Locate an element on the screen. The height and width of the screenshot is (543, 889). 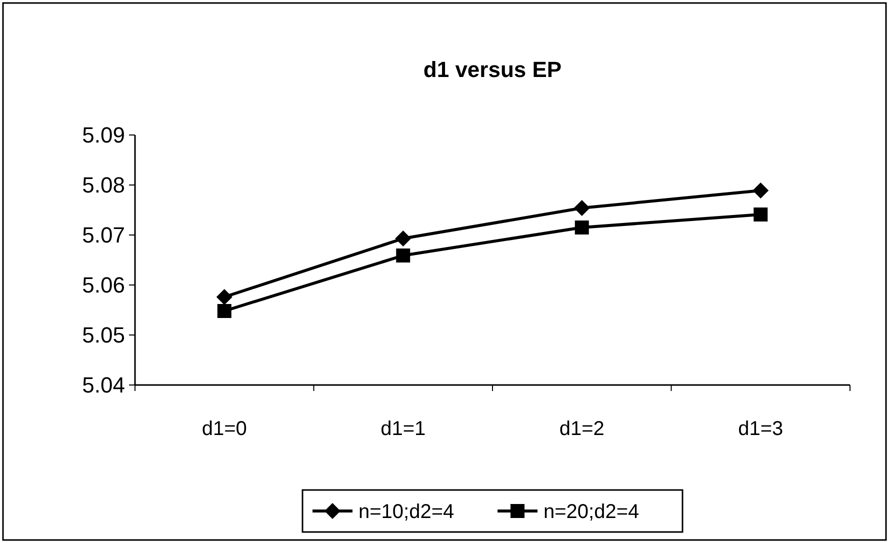
y-tick-label: 5.05 is located at coordinates (103, 335).